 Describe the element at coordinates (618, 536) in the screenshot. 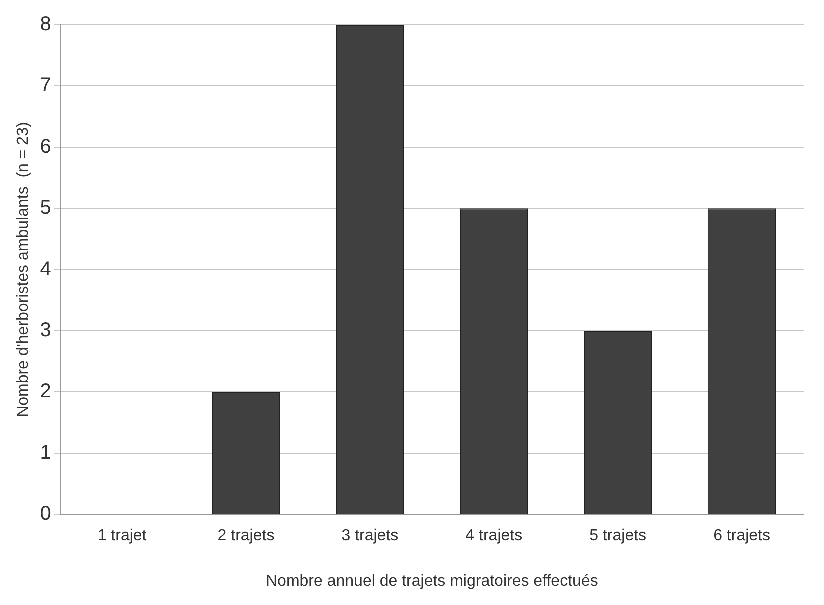

I see `x-tick-label: 5 trajets` at that location.